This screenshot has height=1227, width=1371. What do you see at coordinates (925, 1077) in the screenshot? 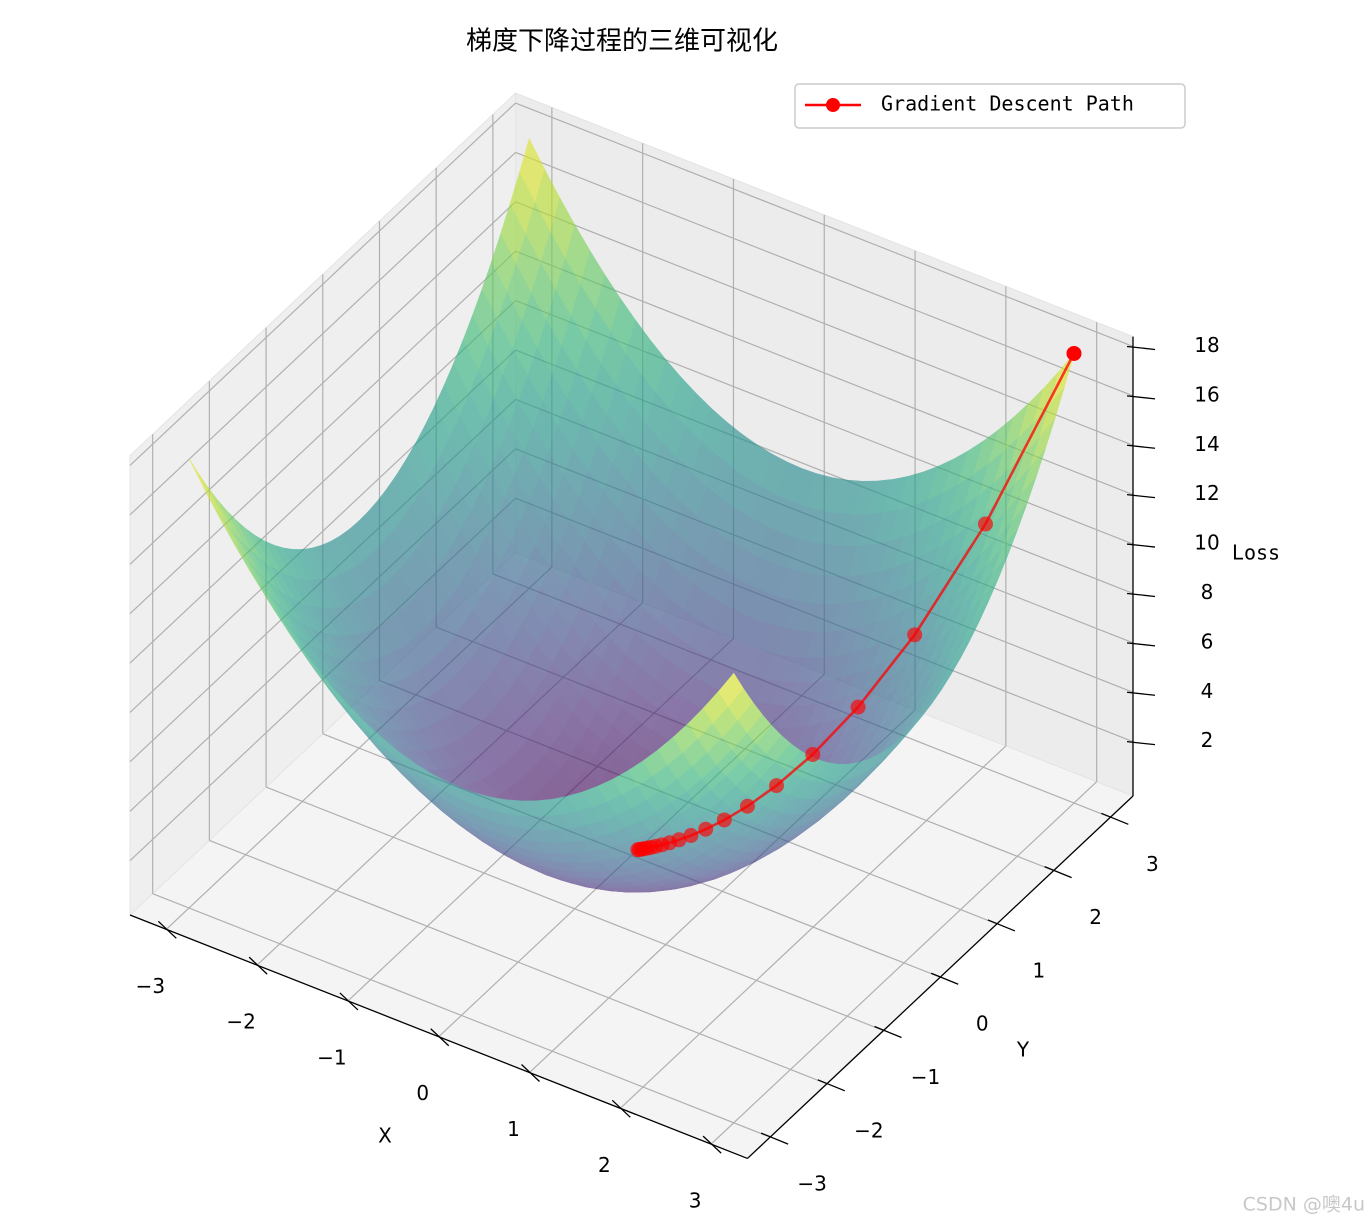
I see `y-tick-label: −1` at bounding box center [925, 1077].